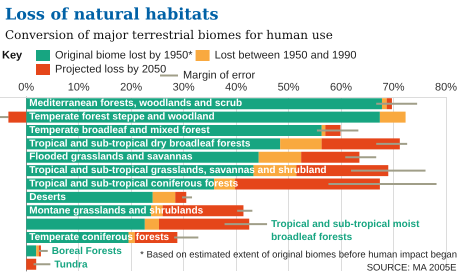 The height and width of the screenshot is (276, 460). What do you see at coordinates (140, 144) in the screenshot?
I see `y-tick-label: Tropical and sub-tropical dry broadleaf forests` at bounding box center [140, 144].